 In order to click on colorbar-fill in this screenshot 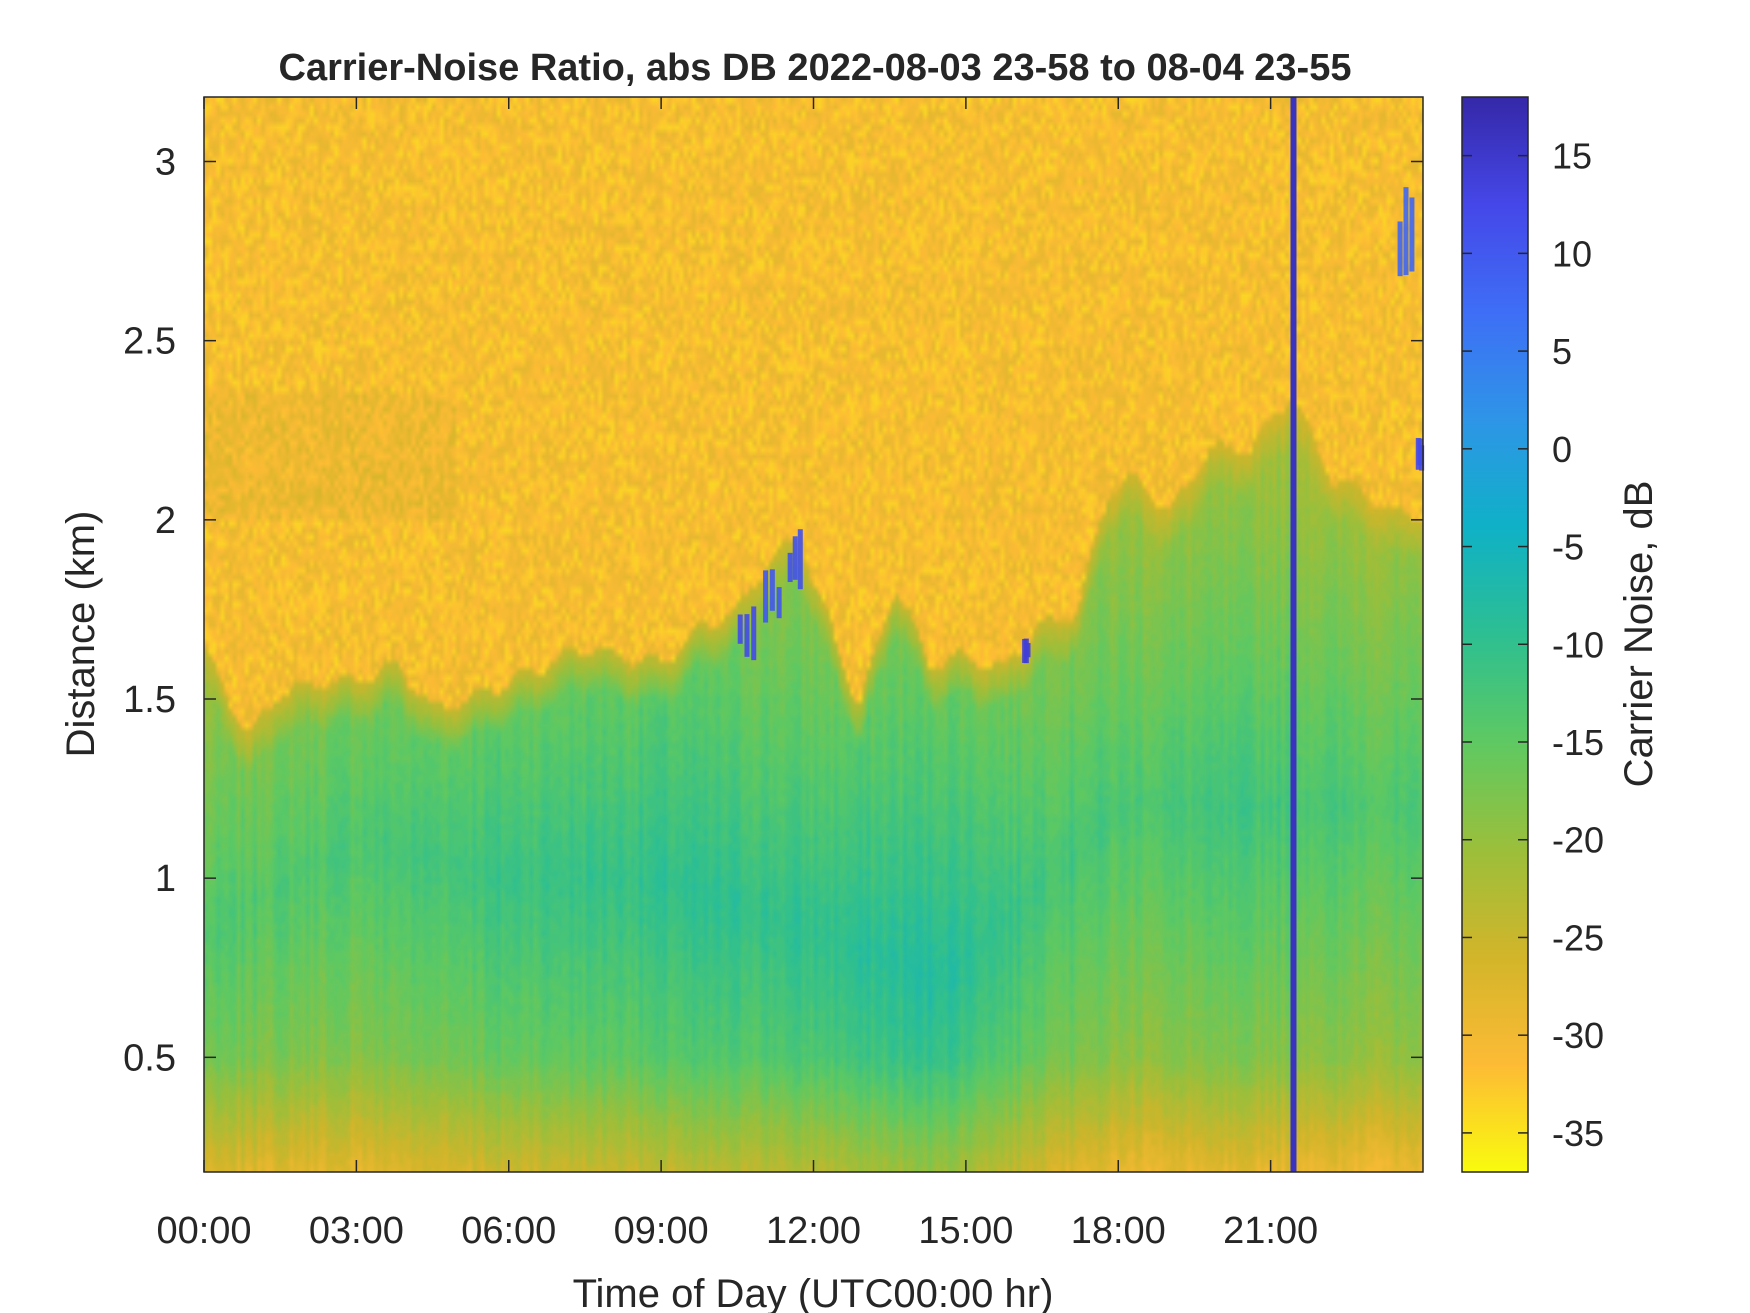, I will do `click(1495, 634)`.